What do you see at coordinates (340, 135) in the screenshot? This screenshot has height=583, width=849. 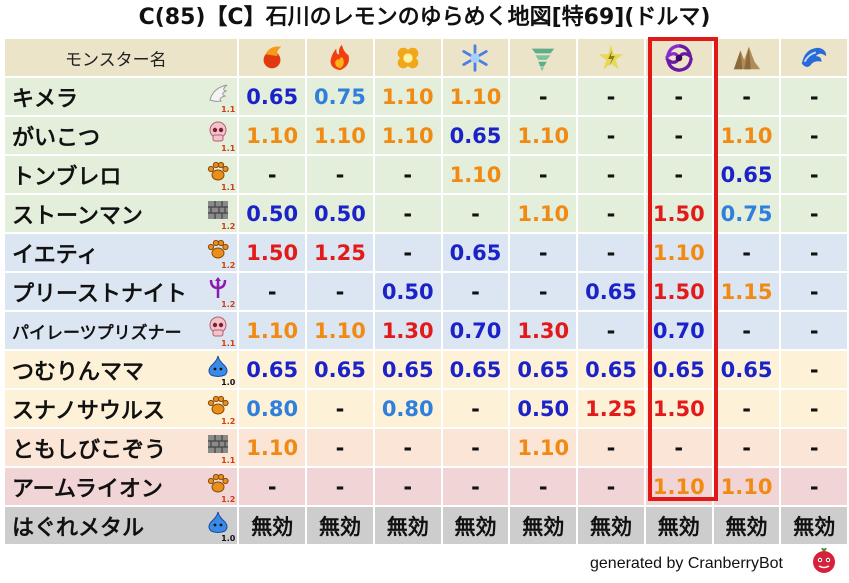 I see `resistance-value-gira: 1.10` at bounding box center [340, 135].